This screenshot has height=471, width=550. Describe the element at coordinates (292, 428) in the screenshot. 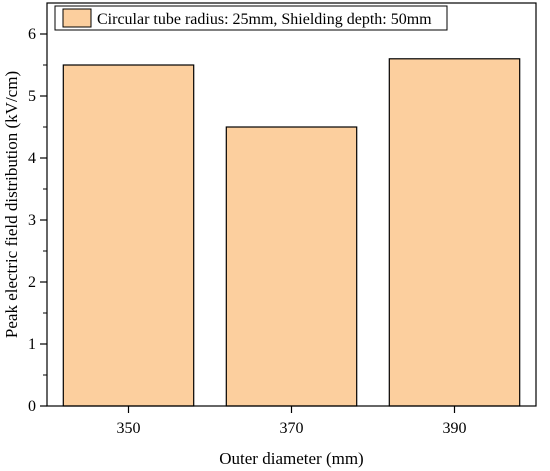

I see `x-tick-label: 370` at that location.